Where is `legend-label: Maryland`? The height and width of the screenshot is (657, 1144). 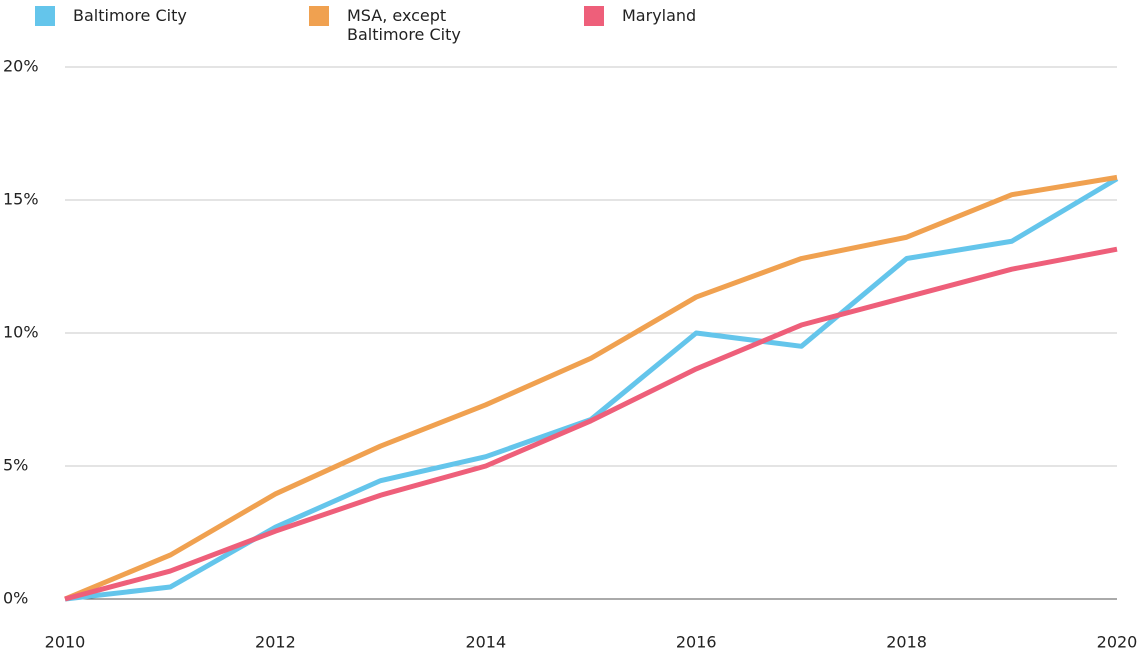
legend-label: Maryland is located at coordinates (659, 15).